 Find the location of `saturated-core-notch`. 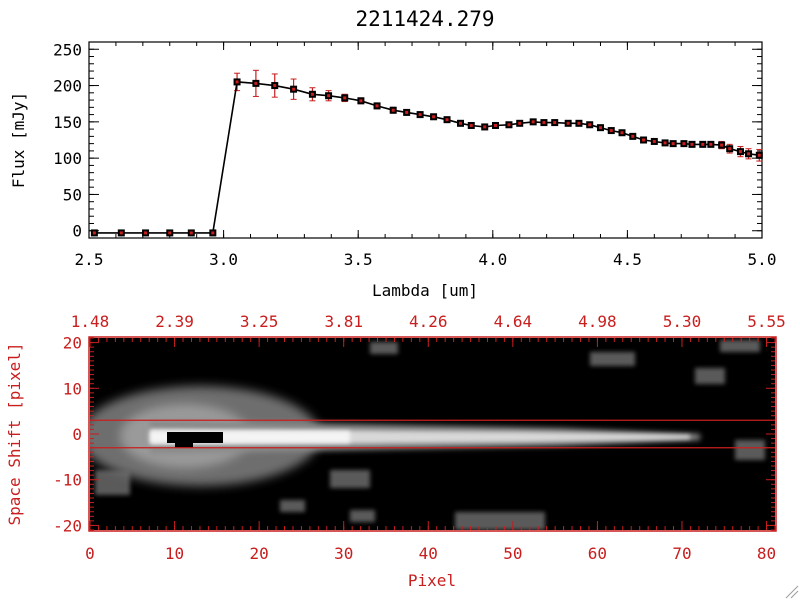

saturated-core-notch is located at coordinates (184, 445).